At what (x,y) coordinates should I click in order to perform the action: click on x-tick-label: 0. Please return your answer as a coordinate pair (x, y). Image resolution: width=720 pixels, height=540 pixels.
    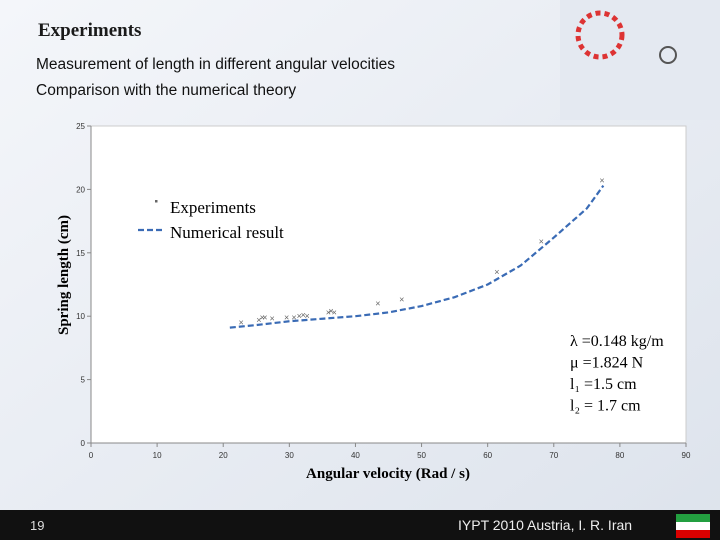
    Looking at the image, I should click on (91, 455).